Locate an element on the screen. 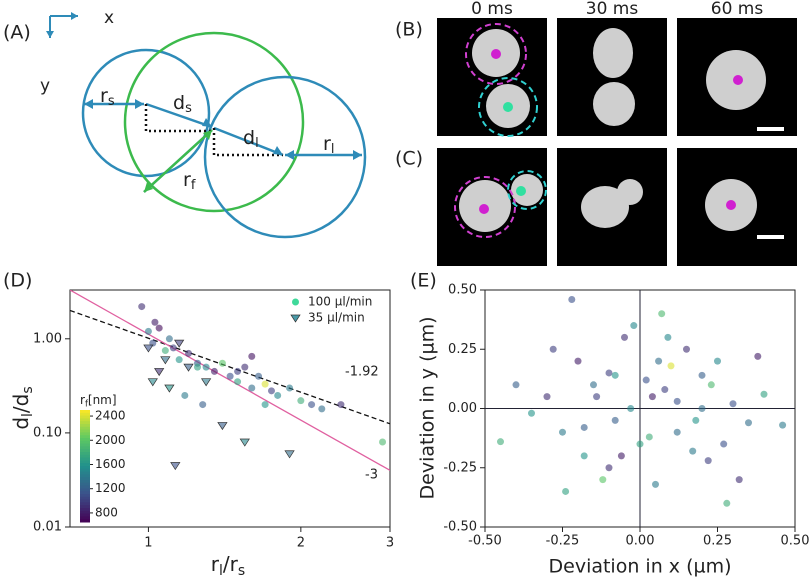  label-part: f is located at coordinates (87, 403).